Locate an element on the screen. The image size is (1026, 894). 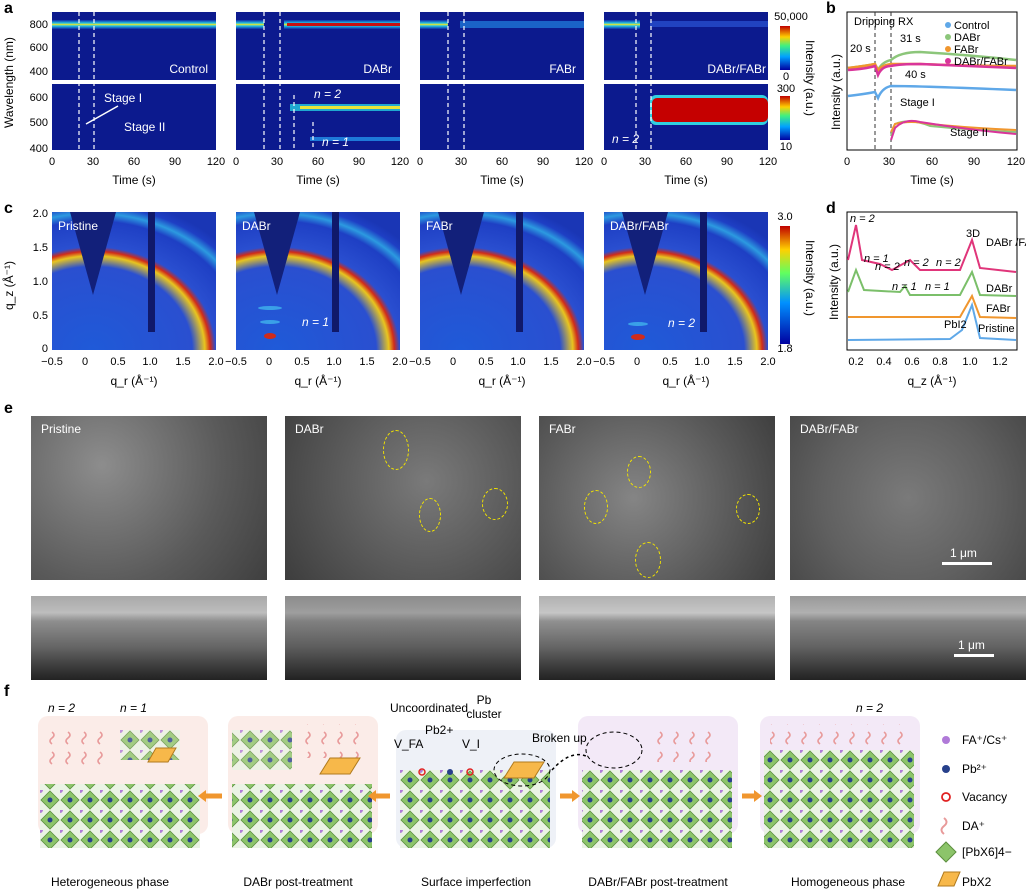
svg-text: Uncoordinated is located at coordinates (429, 708).